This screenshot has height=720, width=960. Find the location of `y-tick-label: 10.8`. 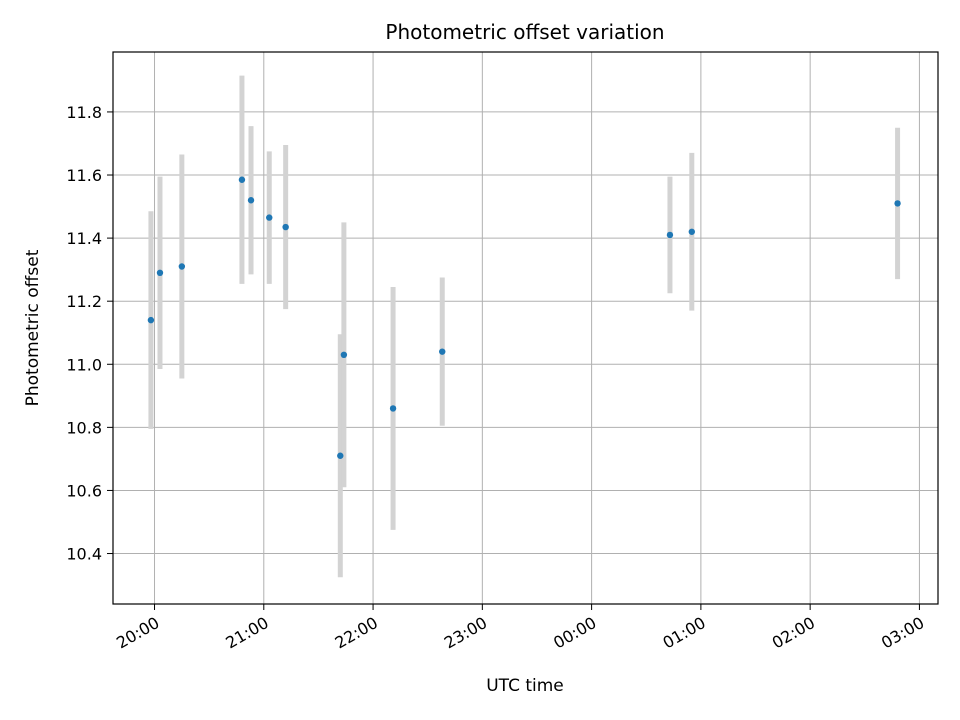

y-tick-label: 10.8 is located at coordinates (84, 427).